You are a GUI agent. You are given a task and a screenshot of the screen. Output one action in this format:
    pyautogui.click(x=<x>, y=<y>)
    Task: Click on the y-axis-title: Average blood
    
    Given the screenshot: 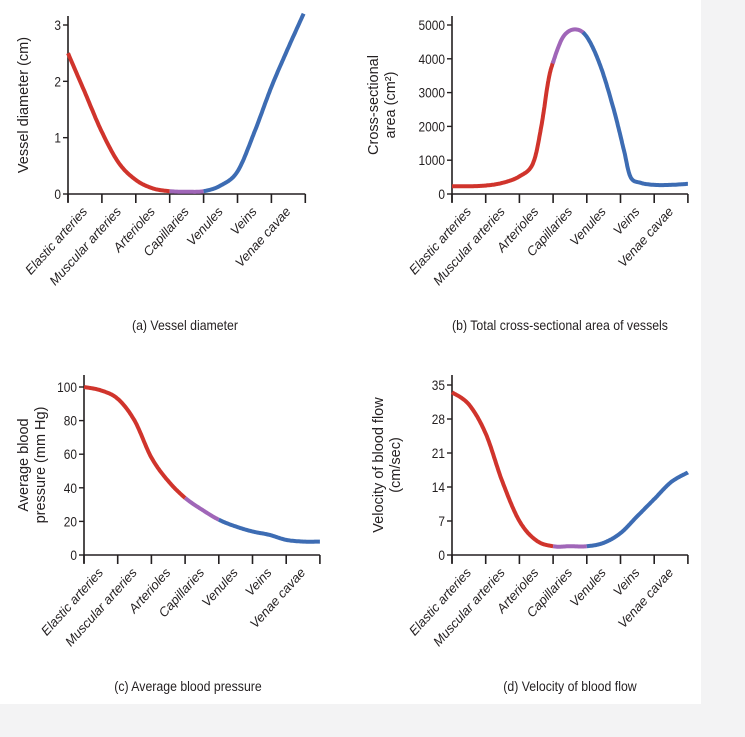 What is the action you would take?
    pyautogui.click(x=24, y=464)
    